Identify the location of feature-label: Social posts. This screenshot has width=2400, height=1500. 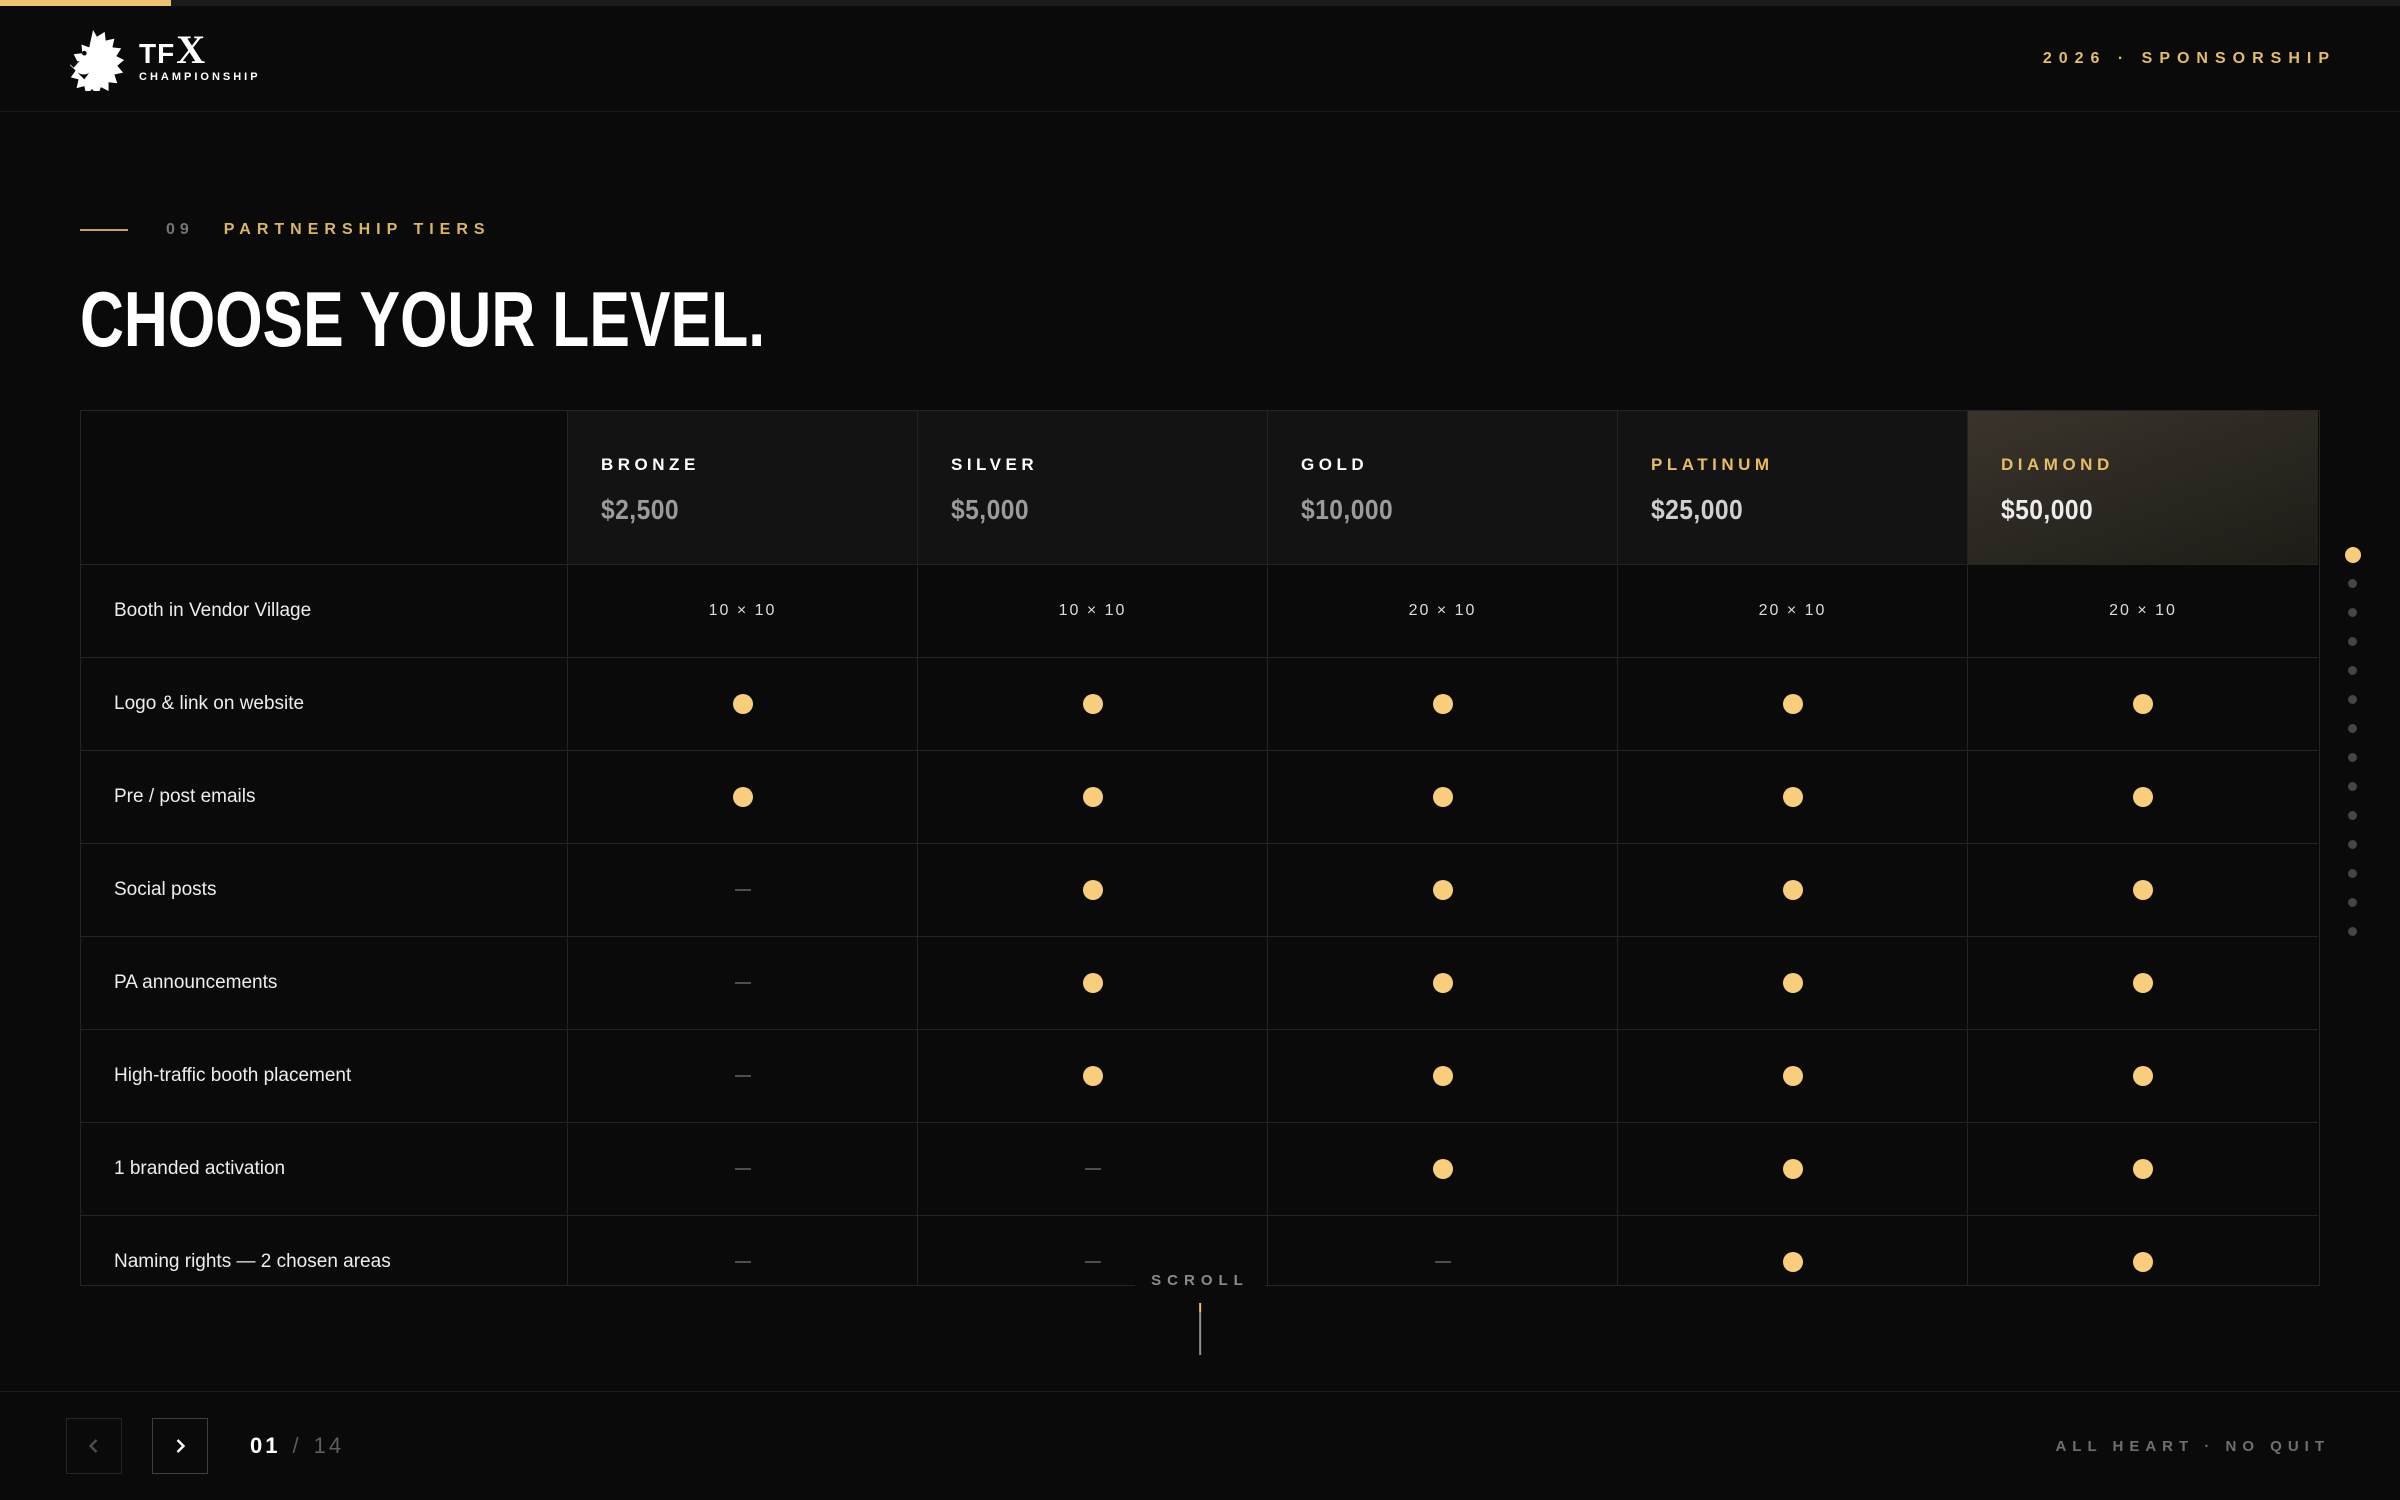
(324, 890).